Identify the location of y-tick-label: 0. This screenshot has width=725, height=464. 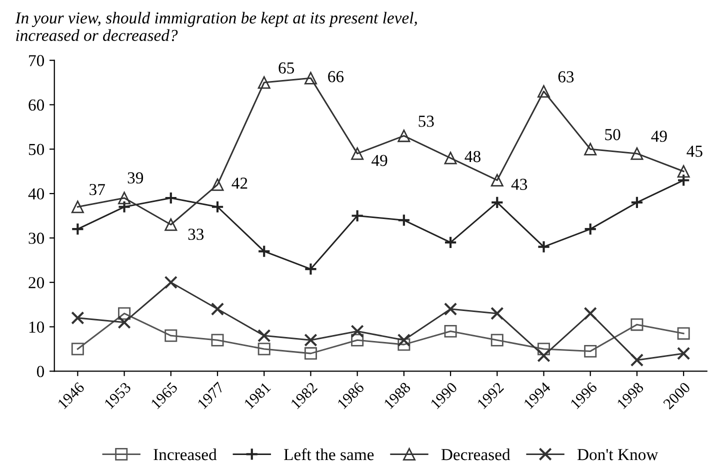
(40, 372).